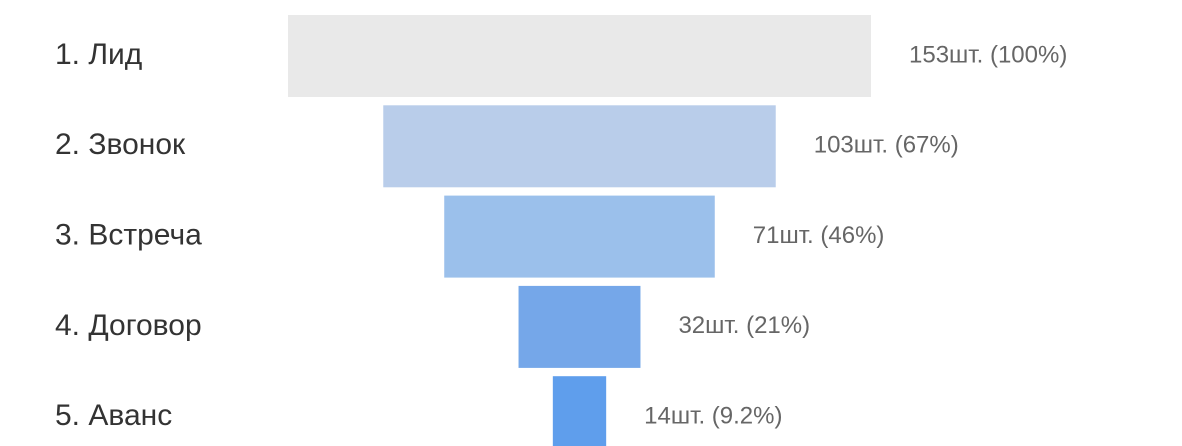 The width and height of the screenshot is (1182, 446). Describe the element at coordinates (113, 415) in the screenshot. I see `stage-label: 5. Аванс` at that location.